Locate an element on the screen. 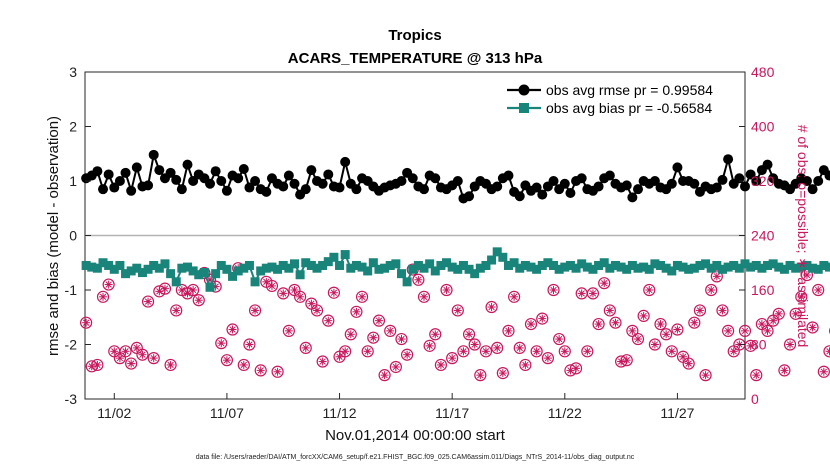 The width and height of the screenshot is (830, 470). y2-tick-label: 80 is located at coordinates (759, 345).